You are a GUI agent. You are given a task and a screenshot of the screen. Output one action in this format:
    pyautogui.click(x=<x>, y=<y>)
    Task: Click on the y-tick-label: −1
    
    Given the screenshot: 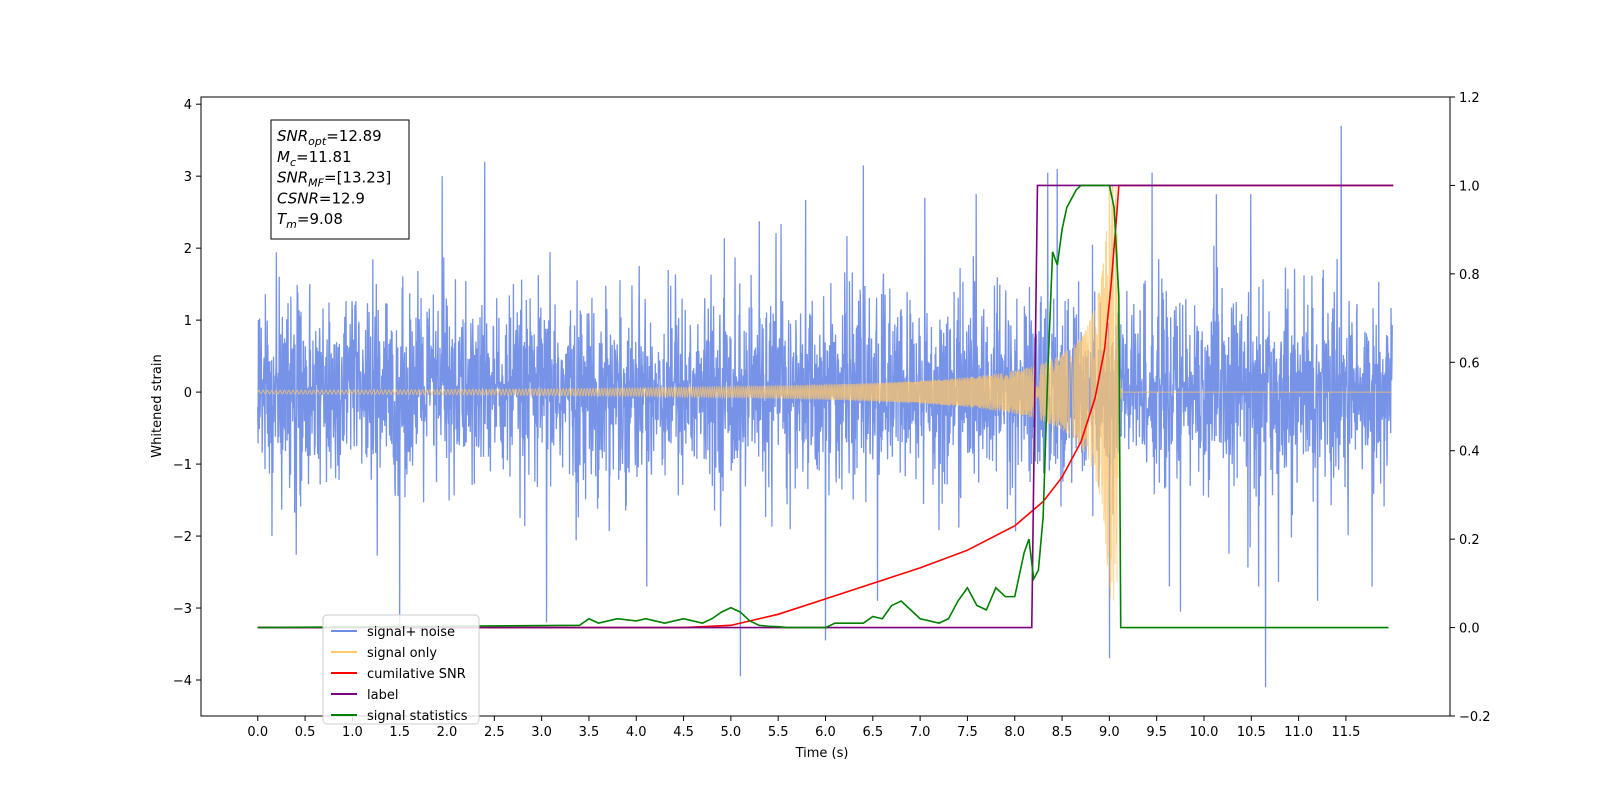 What is the action you would take?
    pyautogui.click(x=182, y=465)
    